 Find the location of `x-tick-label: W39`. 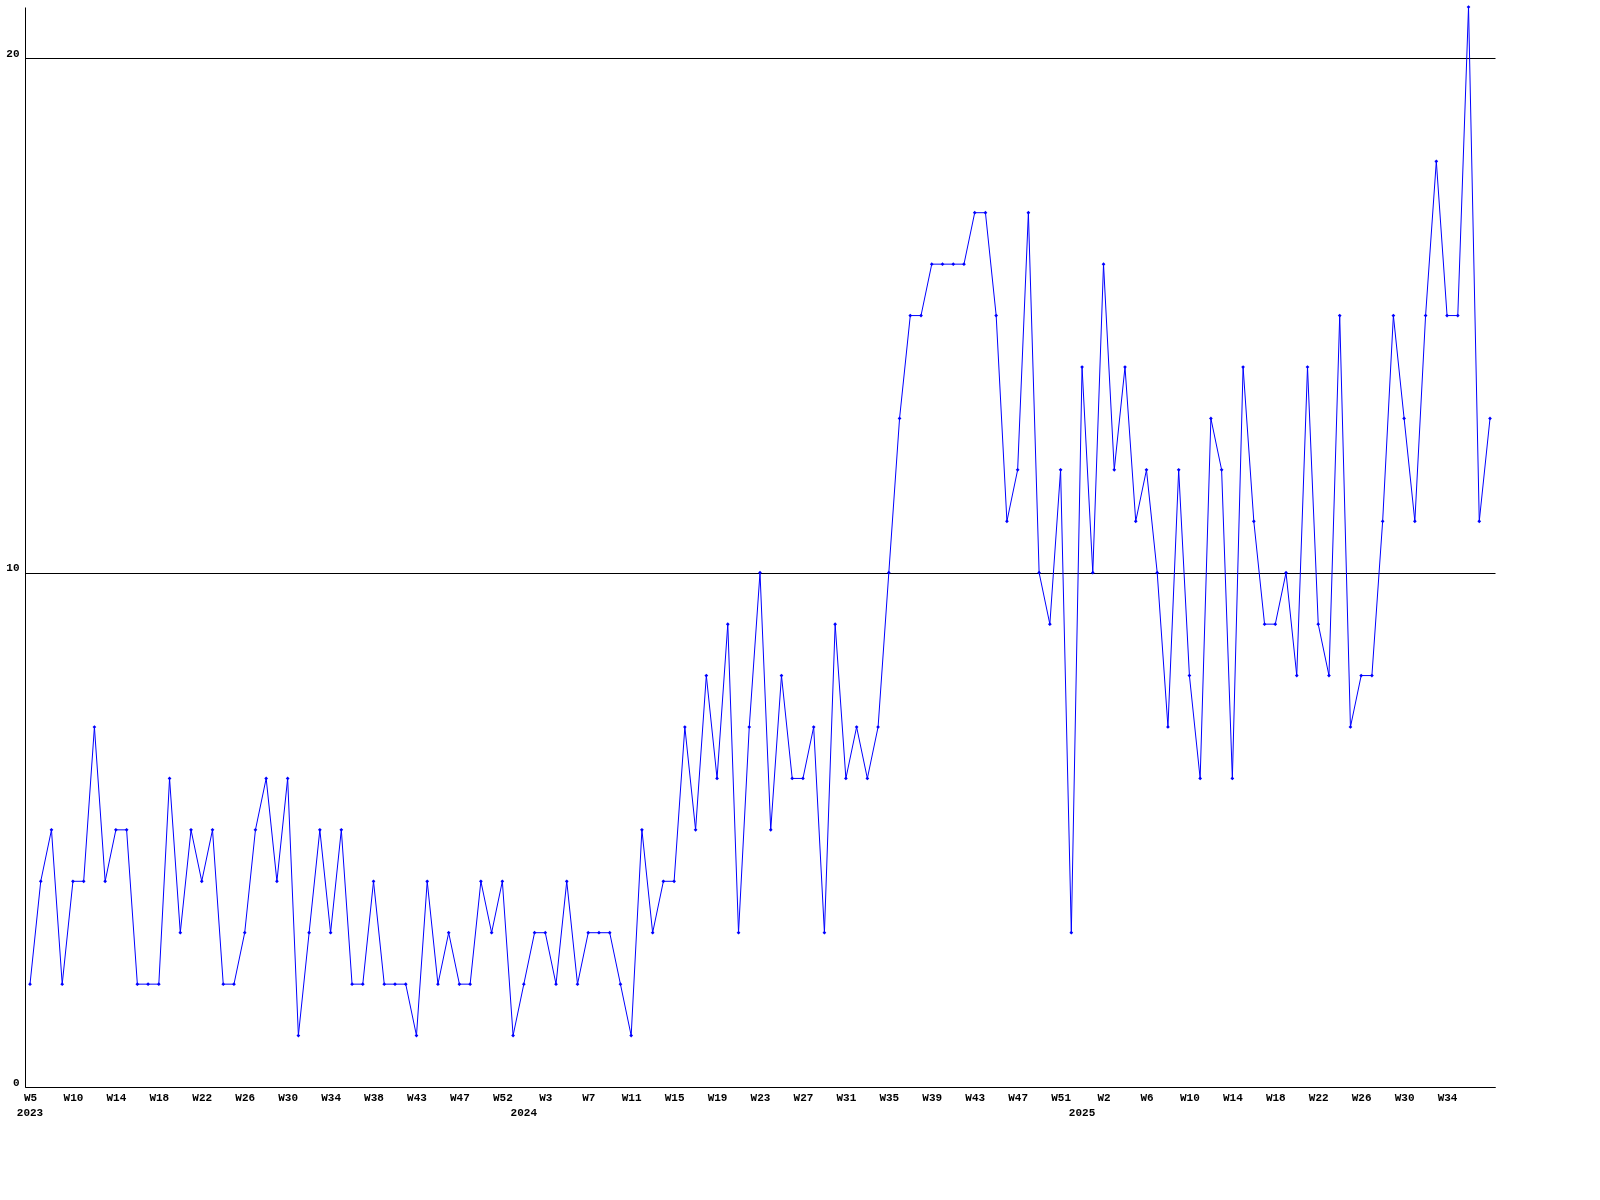

x-tick-label: W39 is located at coordinates (932, 1097).